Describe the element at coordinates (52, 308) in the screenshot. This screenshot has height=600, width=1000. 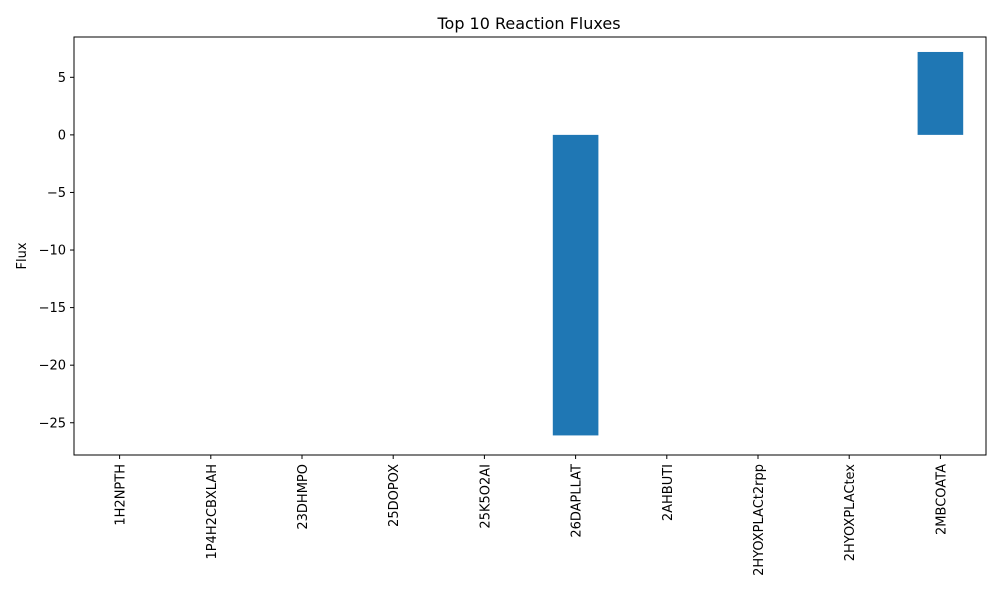
I see `y-tick-label: −15` at that location.